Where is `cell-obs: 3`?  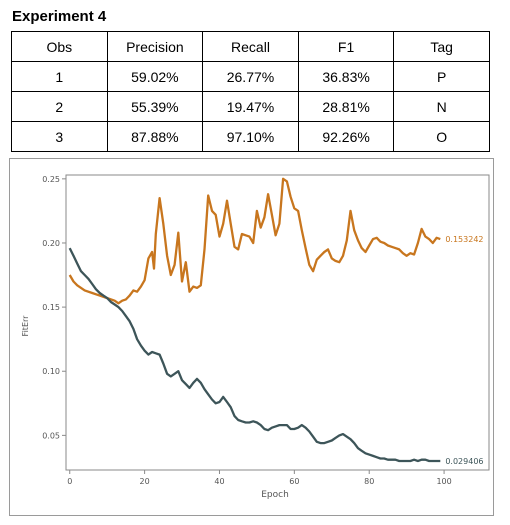
cell-obs: 3 is located at coordinates (59, 136).